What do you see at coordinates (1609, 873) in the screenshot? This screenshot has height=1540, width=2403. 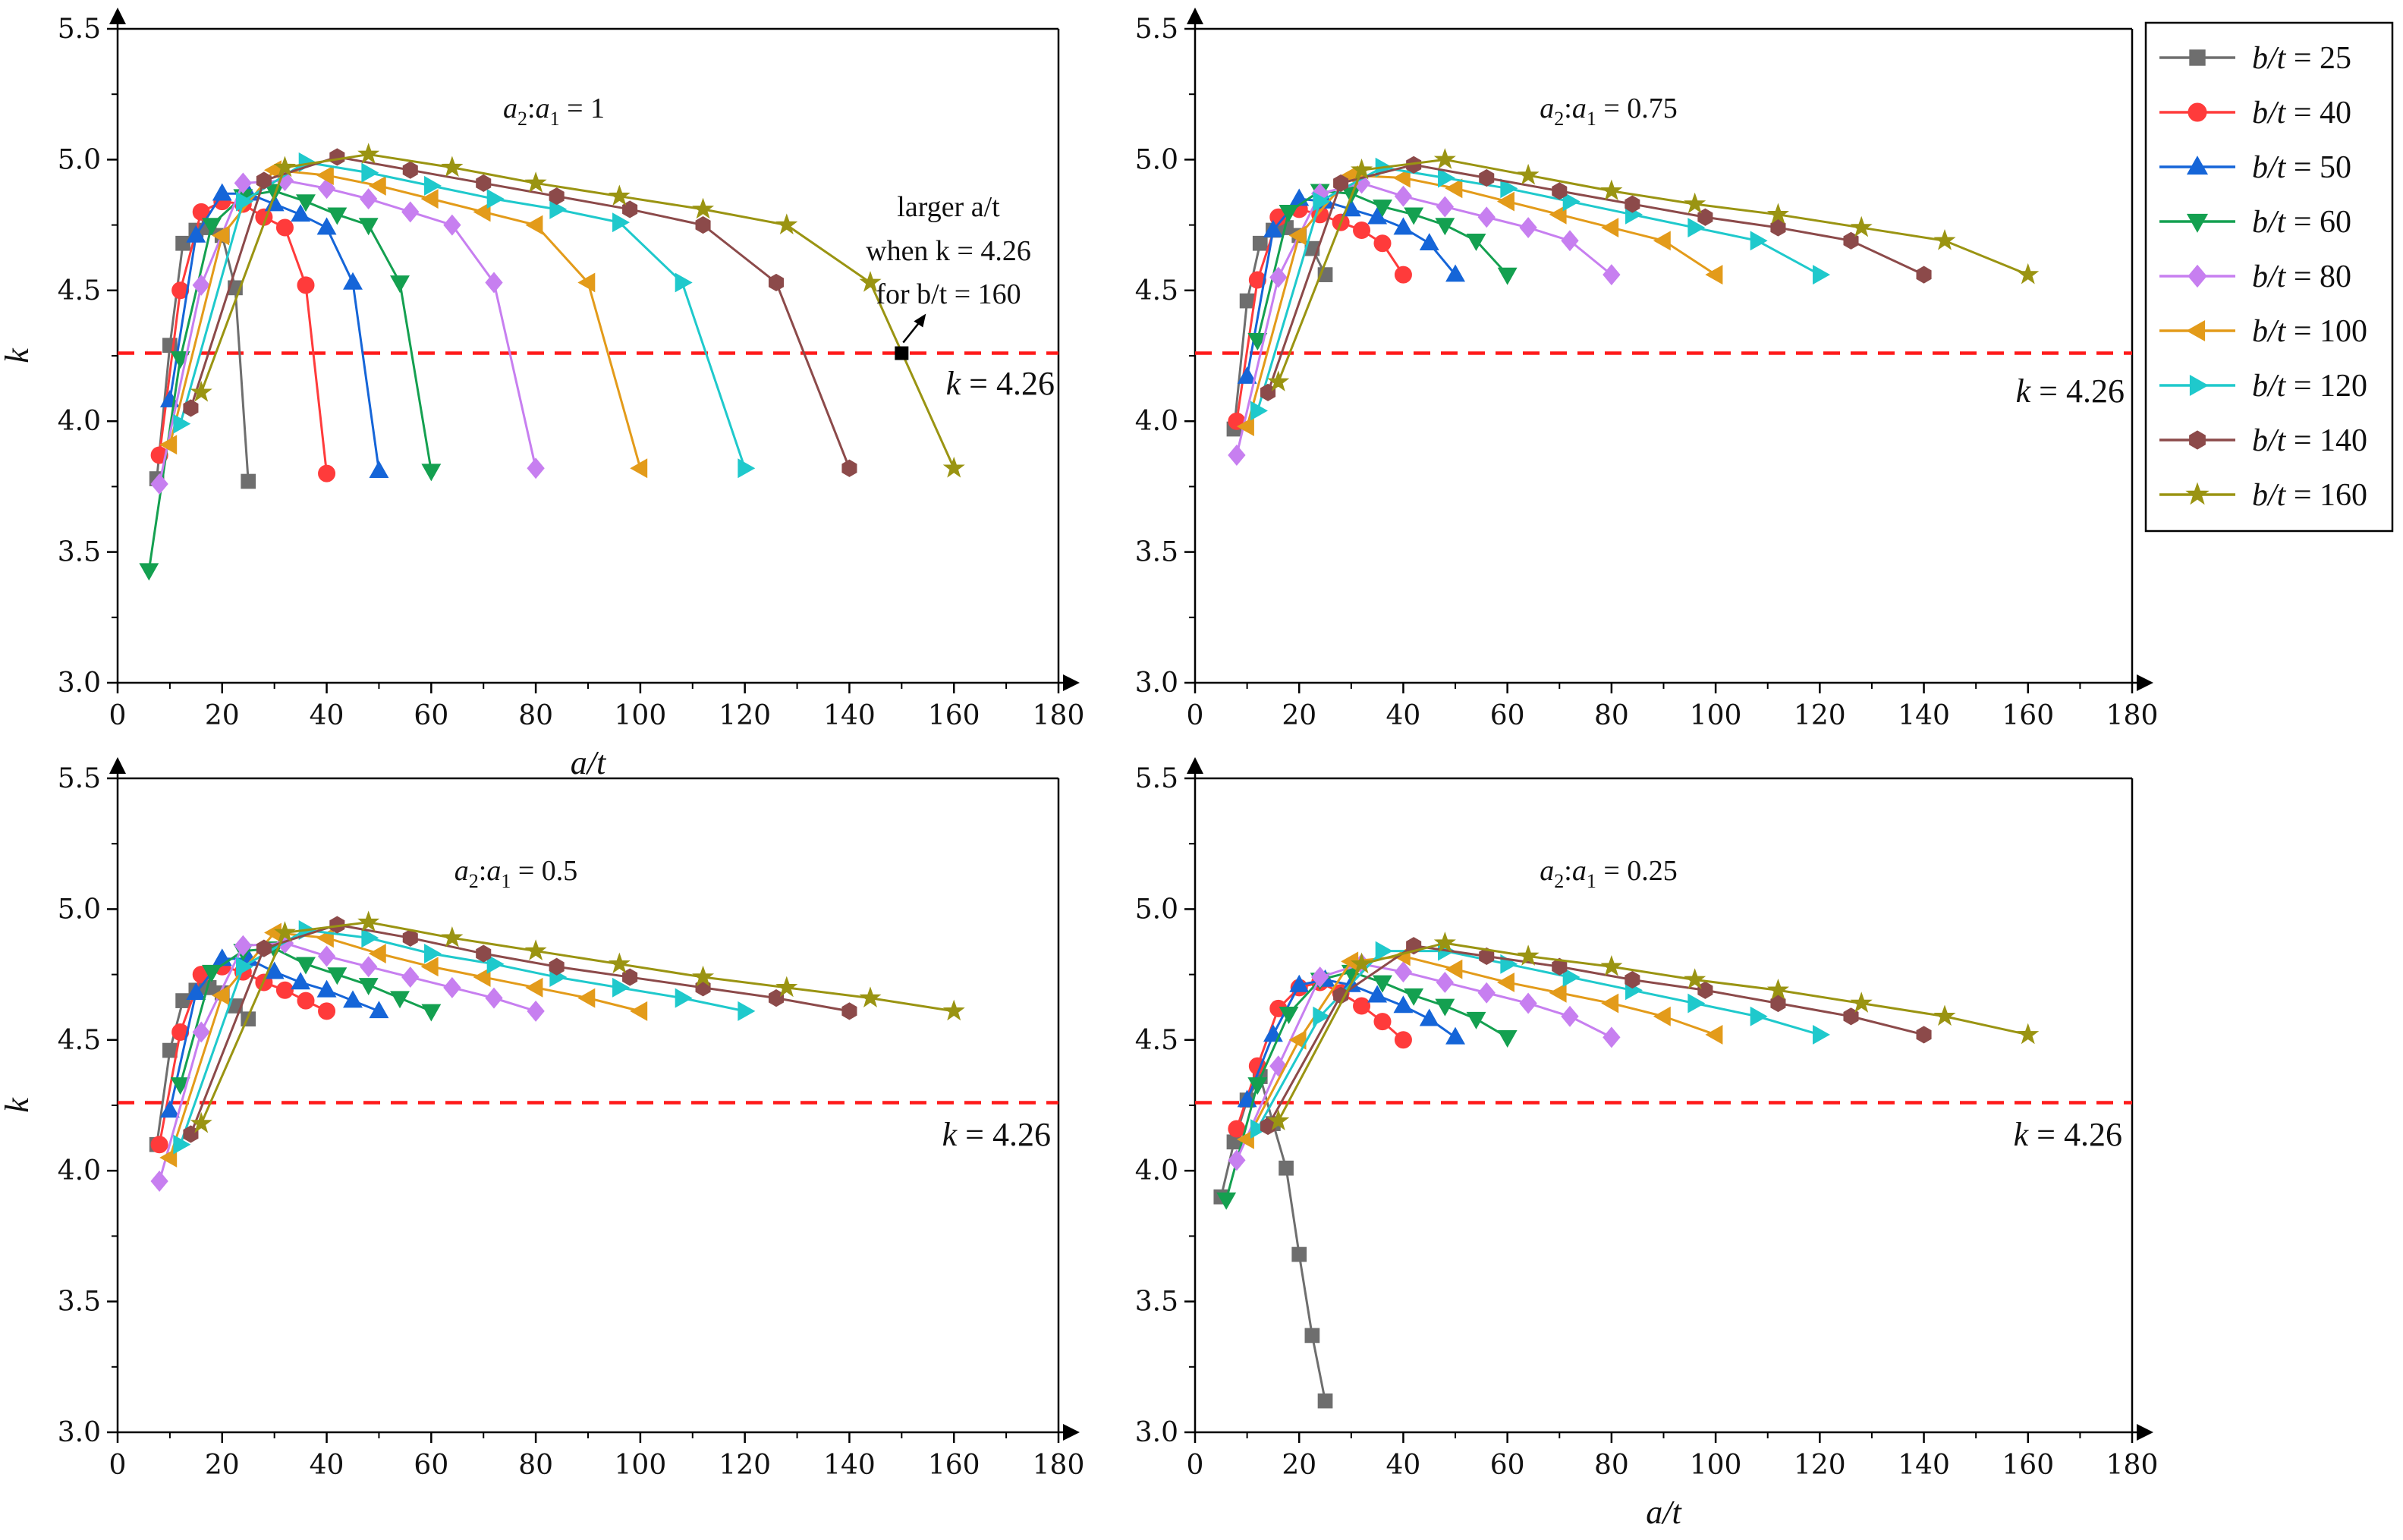 I see `panel-title: a2:a1 = 0.25` at bounding box center [1609, 873].